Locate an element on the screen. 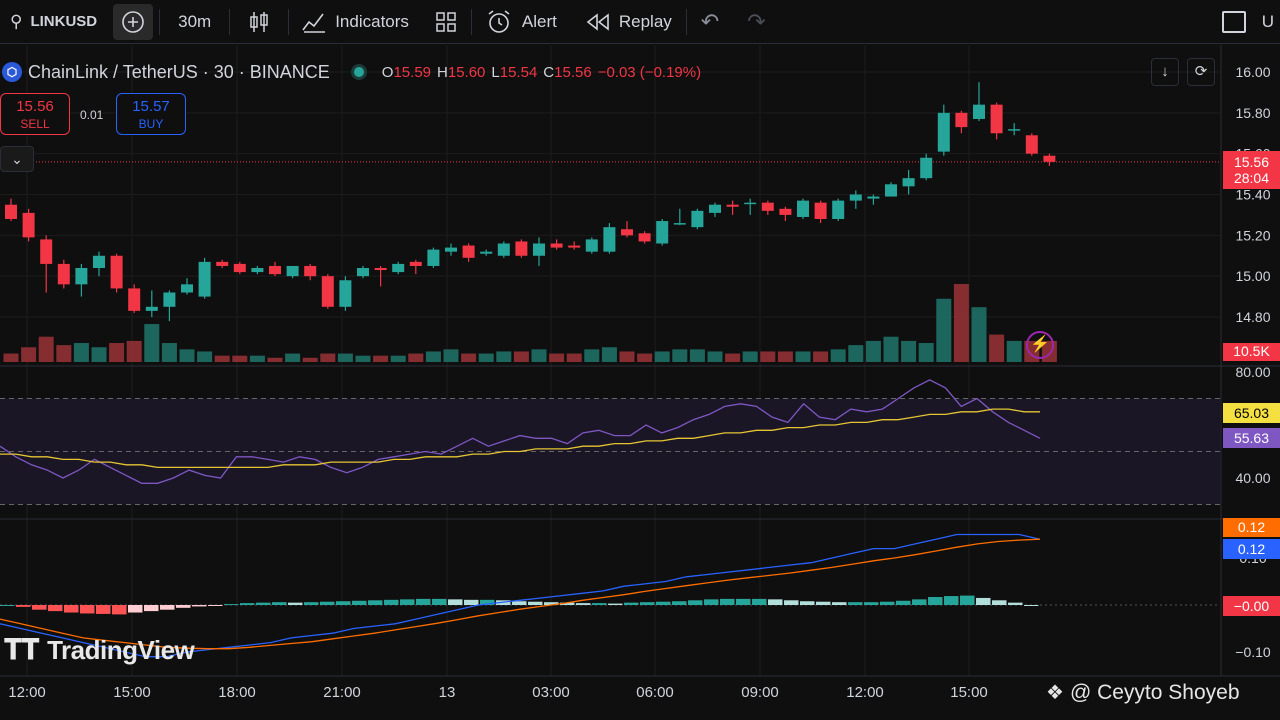  layouts-button is located at coordinates (446, 22).